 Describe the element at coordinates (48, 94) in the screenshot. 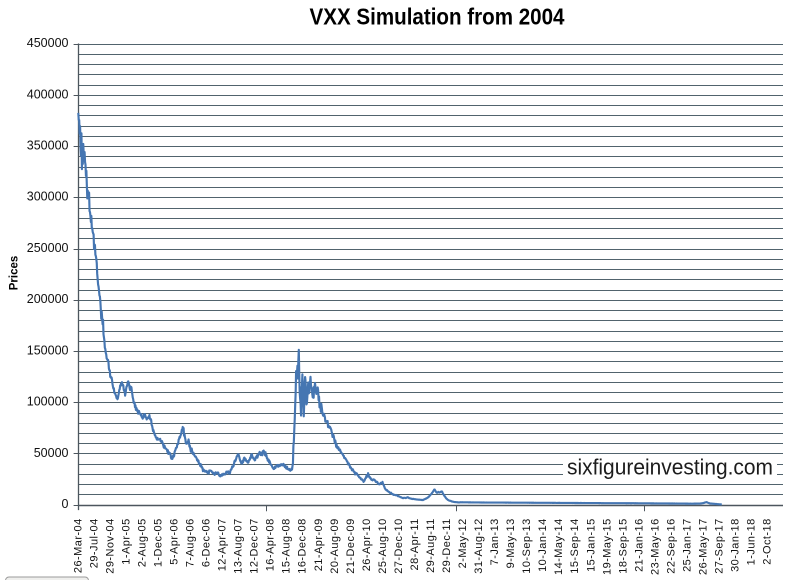

I see `svg-text: 400000` at that location.